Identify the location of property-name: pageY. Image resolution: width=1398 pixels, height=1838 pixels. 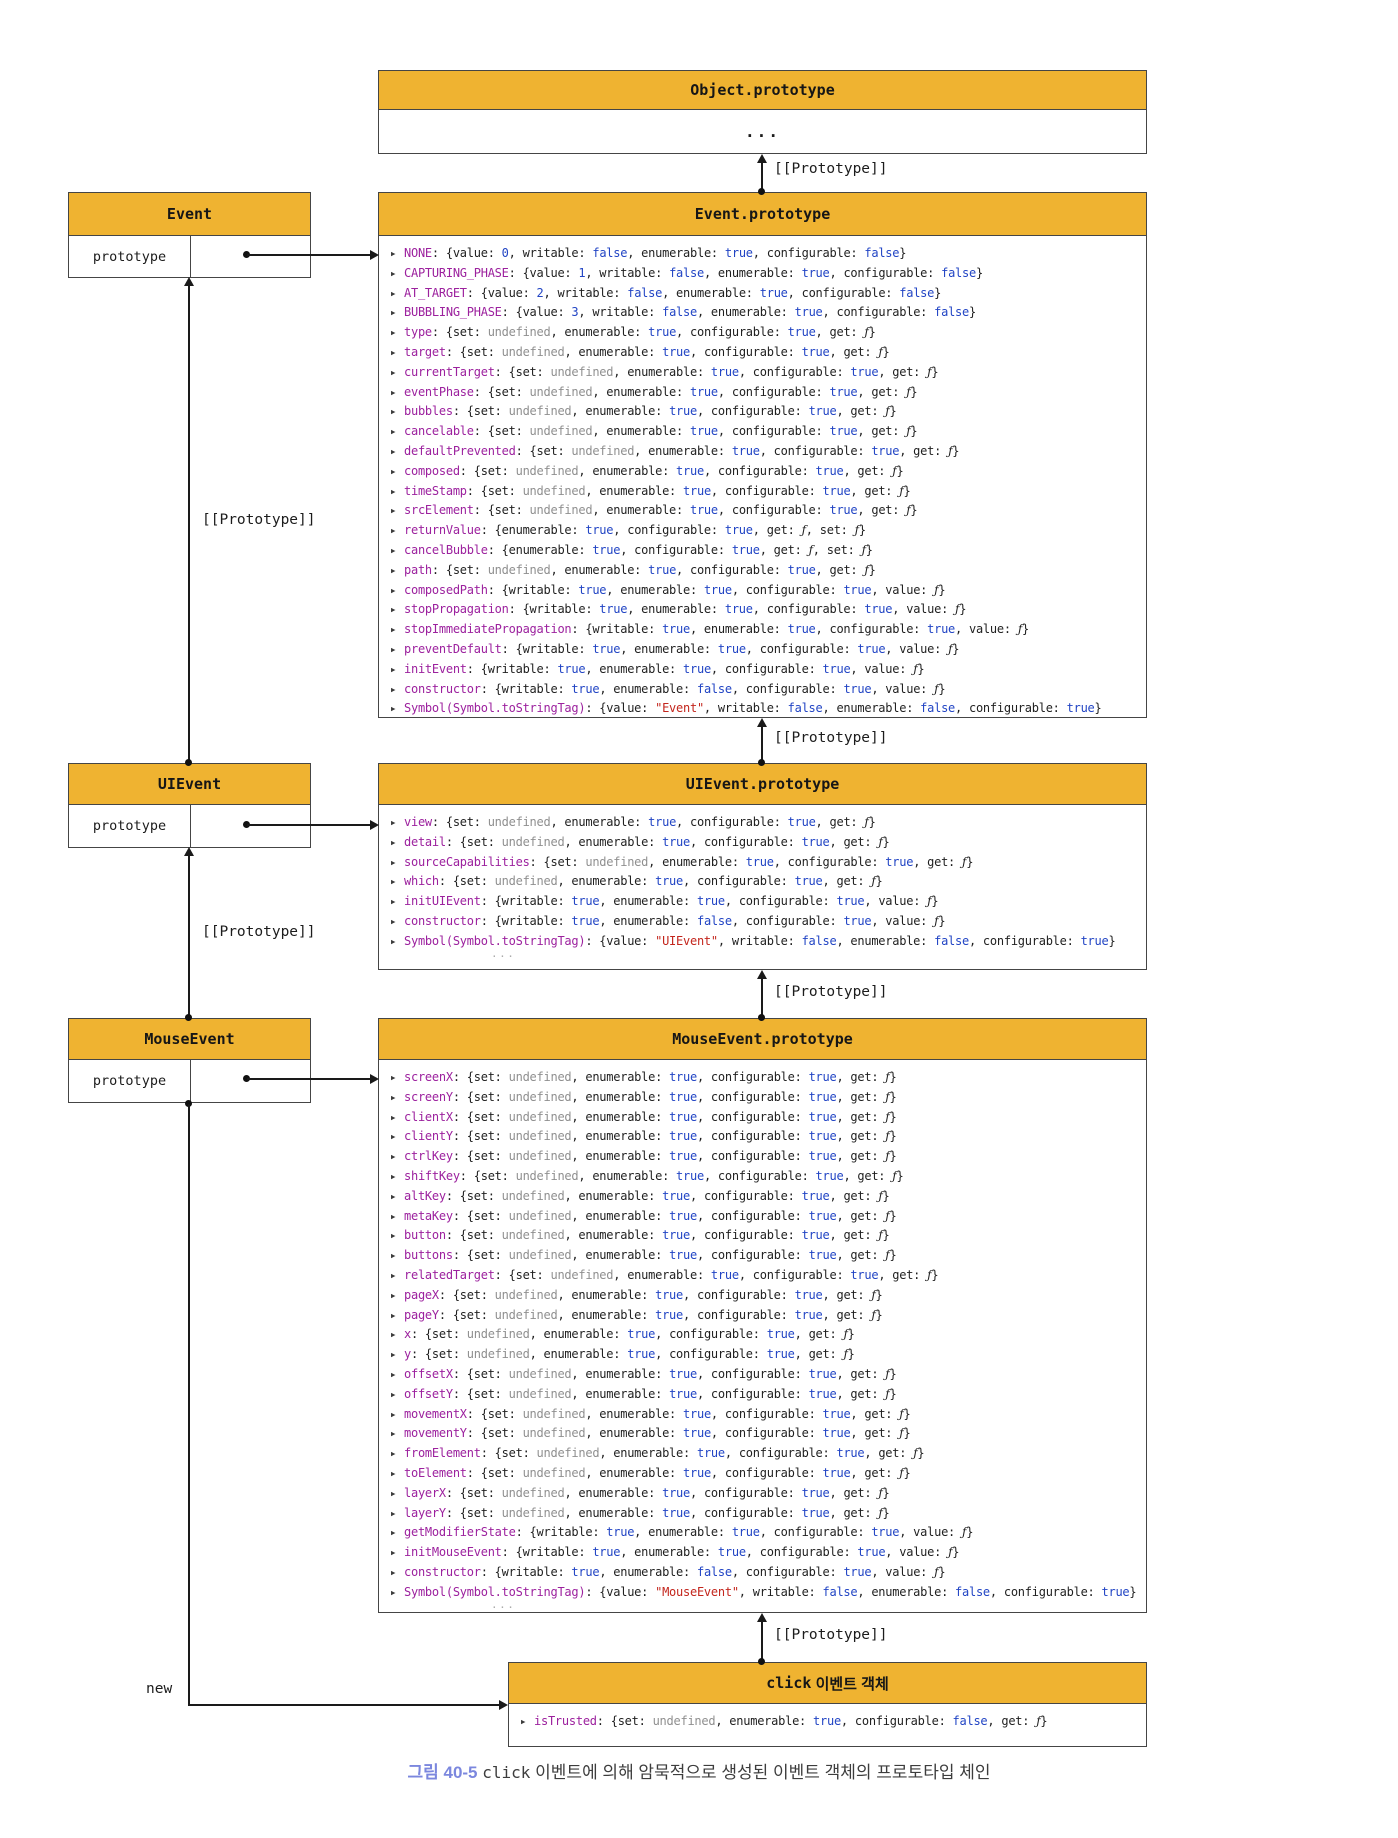
(421, 1314).